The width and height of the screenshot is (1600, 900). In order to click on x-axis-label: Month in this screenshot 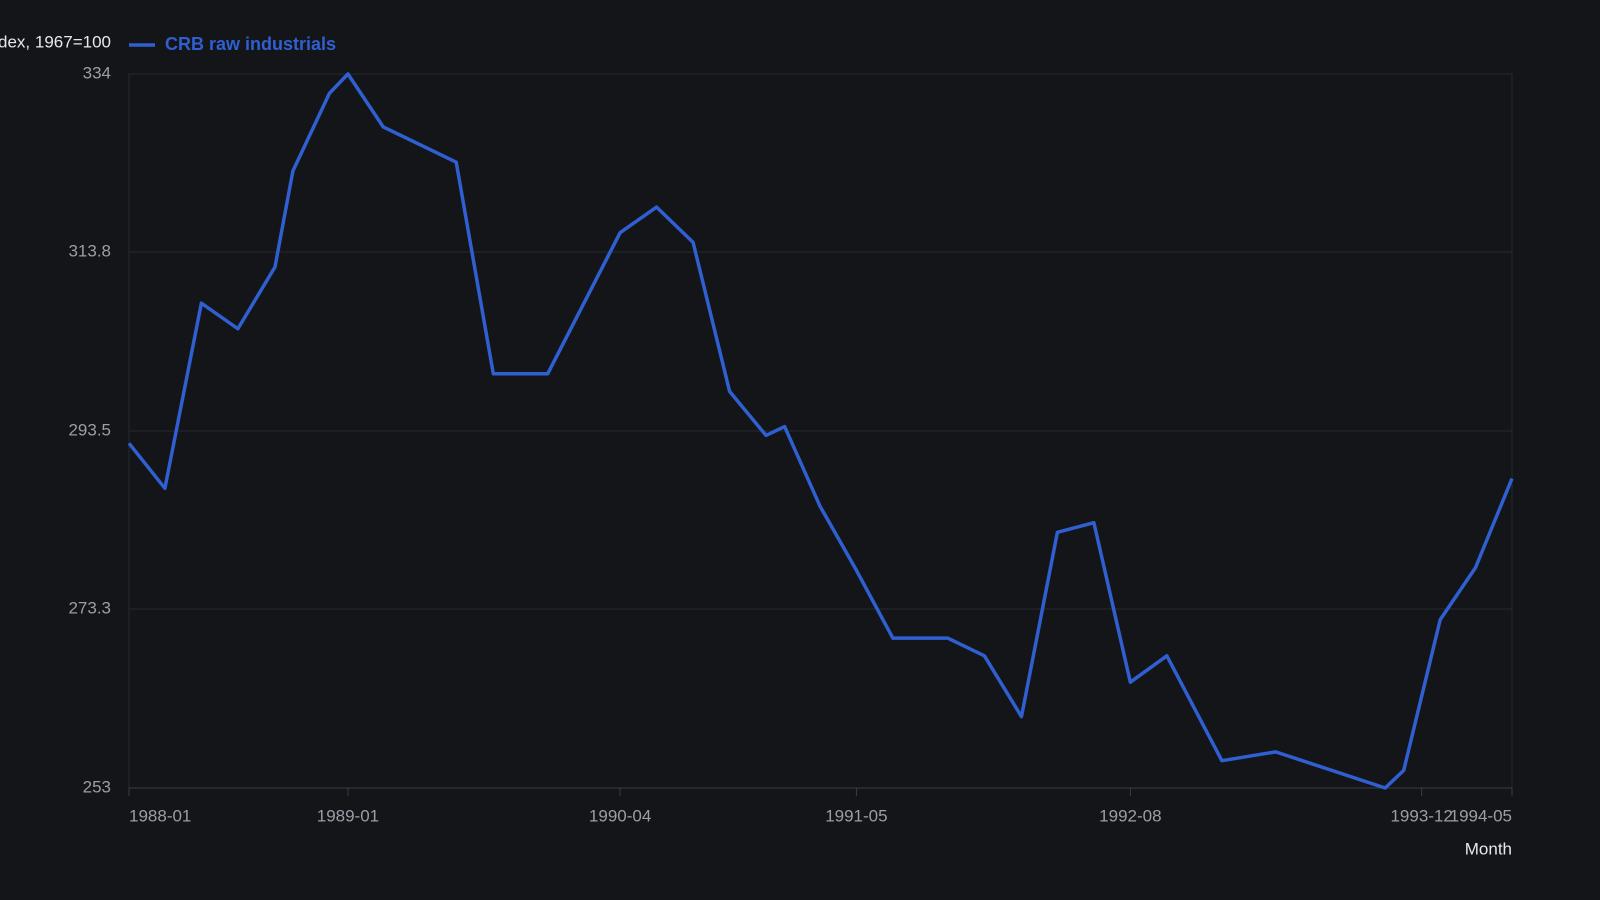, I will do `click(1488, 848)`.